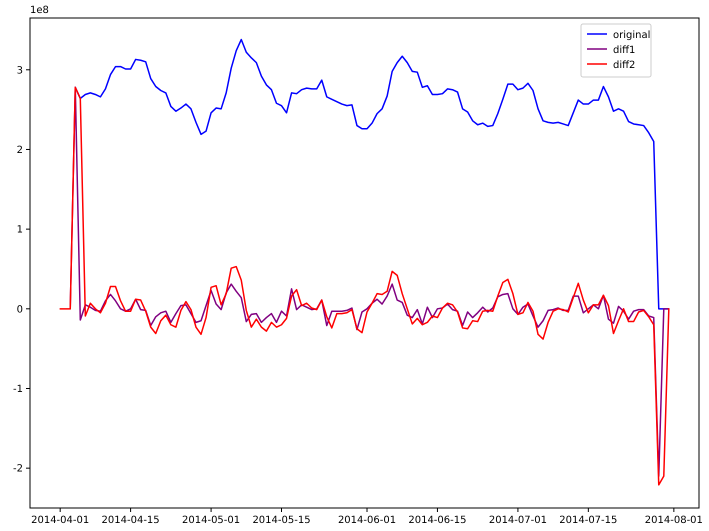  I want to click on x-tick-label: 2014-07-01, so click(517, 520).